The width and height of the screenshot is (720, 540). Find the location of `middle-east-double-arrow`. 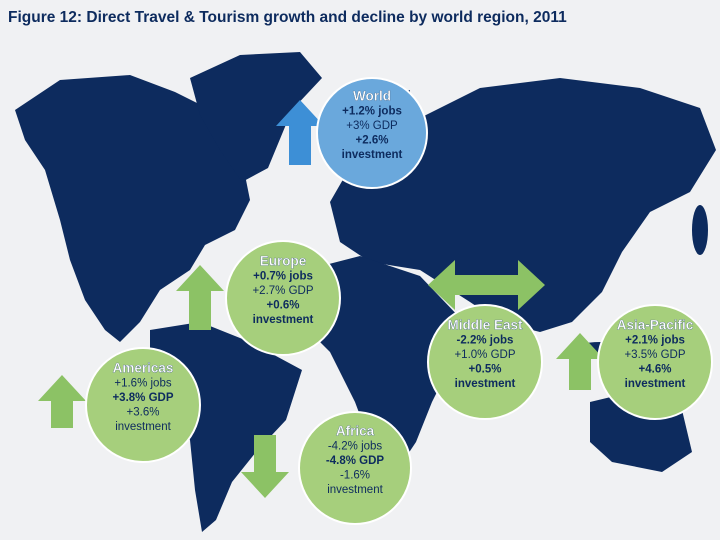

middle-east-double-arrow is located at coordinates (486, 285).